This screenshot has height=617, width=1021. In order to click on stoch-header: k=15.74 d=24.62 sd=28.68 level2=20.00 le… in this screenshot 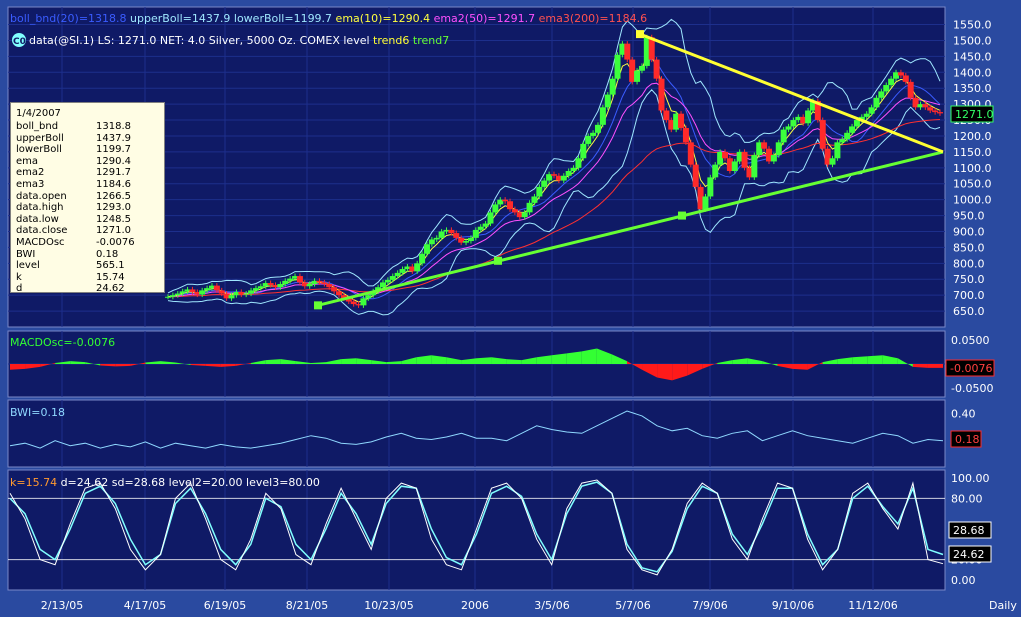, I will do `click(165, 482)`.